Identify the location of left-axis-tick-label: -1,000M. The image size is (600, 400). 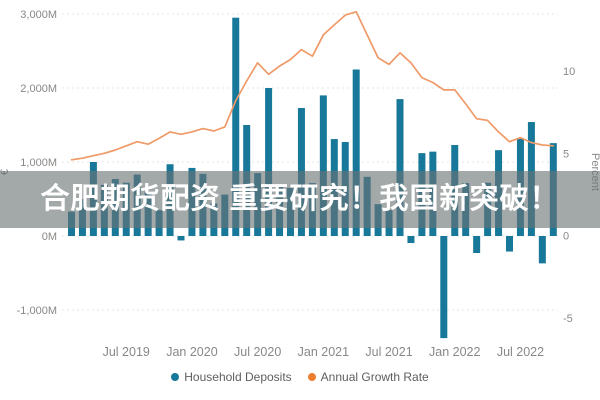
(37, 311).